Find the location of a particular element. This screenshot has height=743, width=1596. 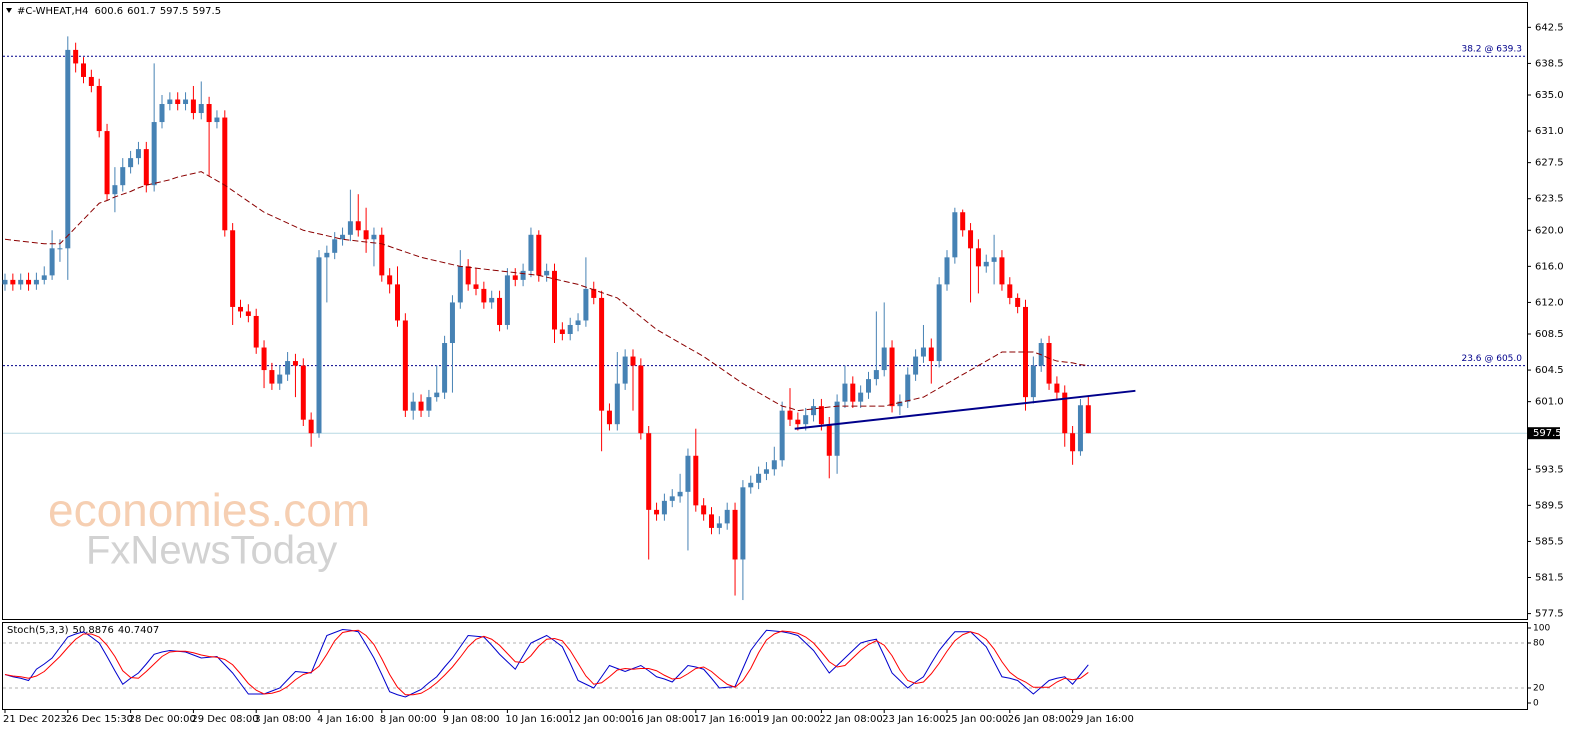

y-tick-label: 577.5 is located at coordinates (1549, 614).